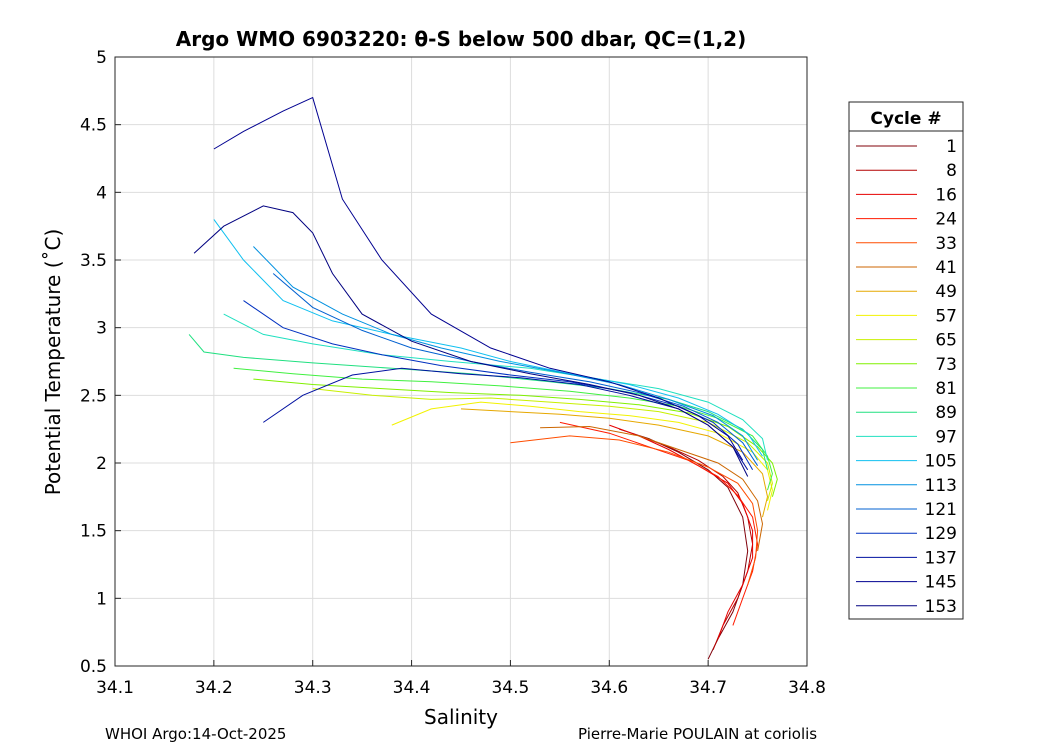  What do you see at coordinates (946, 365) in the screenshot?
I see `legend-entry-label: 73` at bounding box center [946, 365].